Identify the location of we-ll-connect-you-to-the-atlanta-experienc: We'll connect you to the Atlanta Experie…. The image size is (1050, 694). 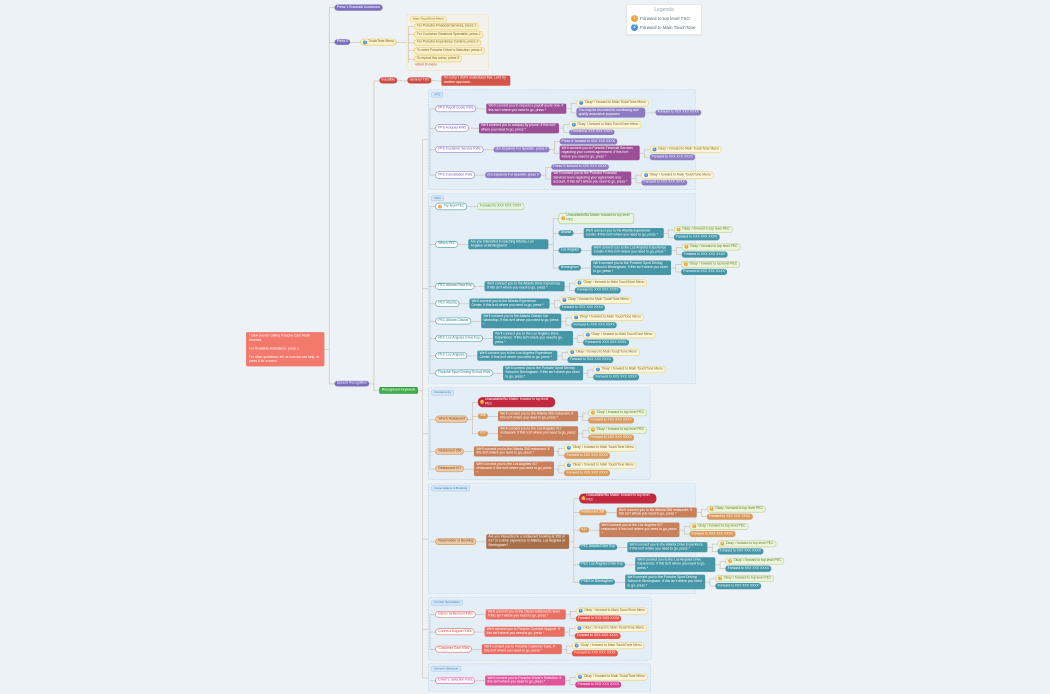
(509, 303).